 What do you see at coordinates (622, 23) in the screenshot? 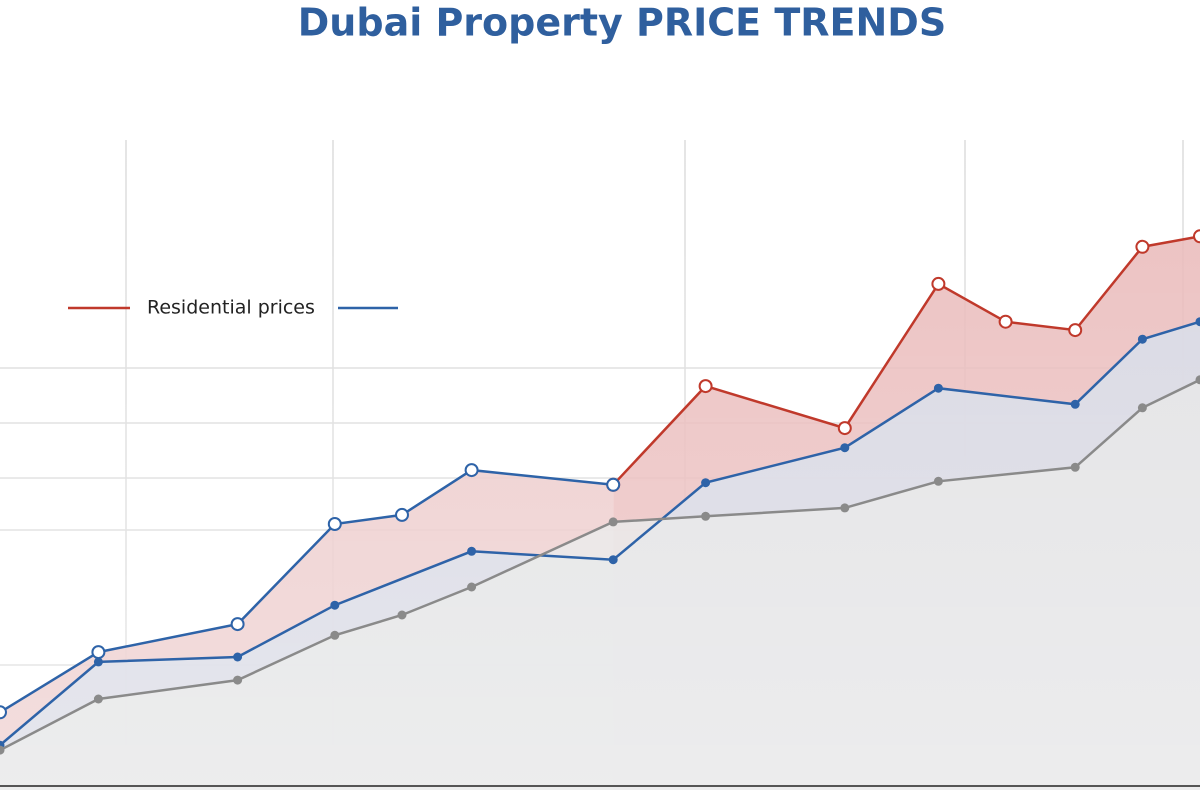
I see `chart-title: Dubai Property PRICE TRENDS` at bounding box center [622, 23].